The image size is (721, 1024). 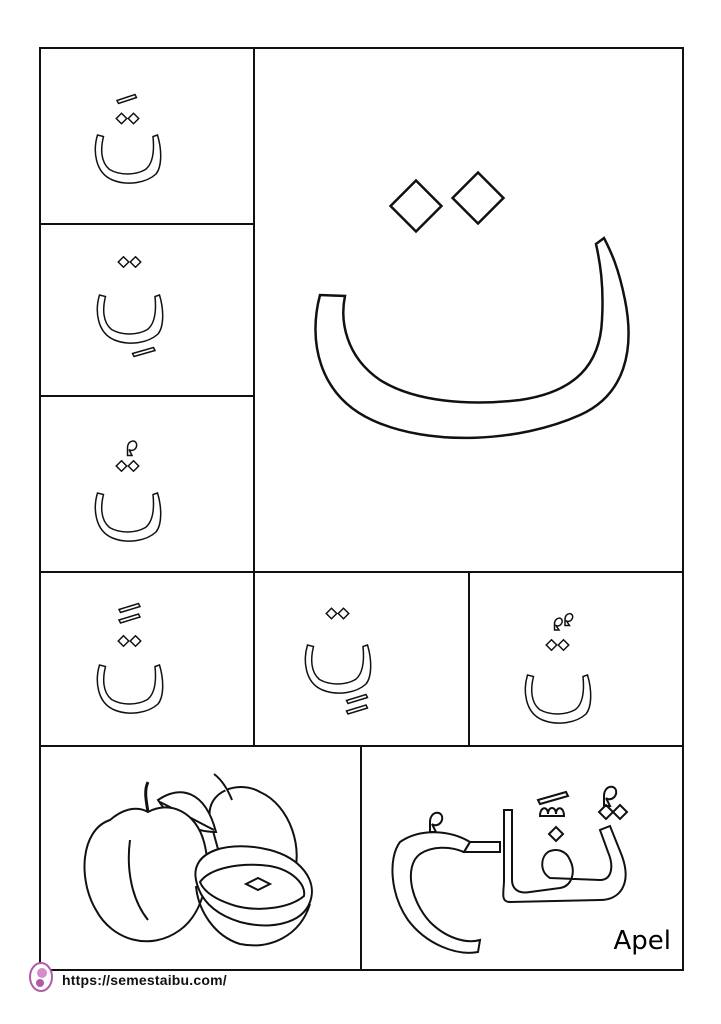 I want to click on taa-kasratain-letter, so click(x=338, y=661).